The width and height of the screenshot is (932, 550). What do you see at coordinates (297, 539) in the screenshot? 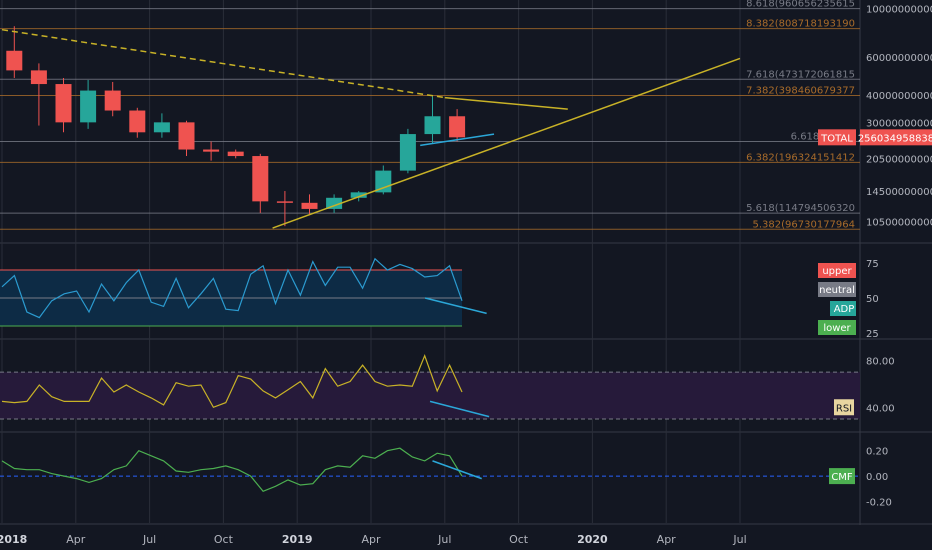
I see `time-tick-label: 2019` at bounding box center [297, 539].